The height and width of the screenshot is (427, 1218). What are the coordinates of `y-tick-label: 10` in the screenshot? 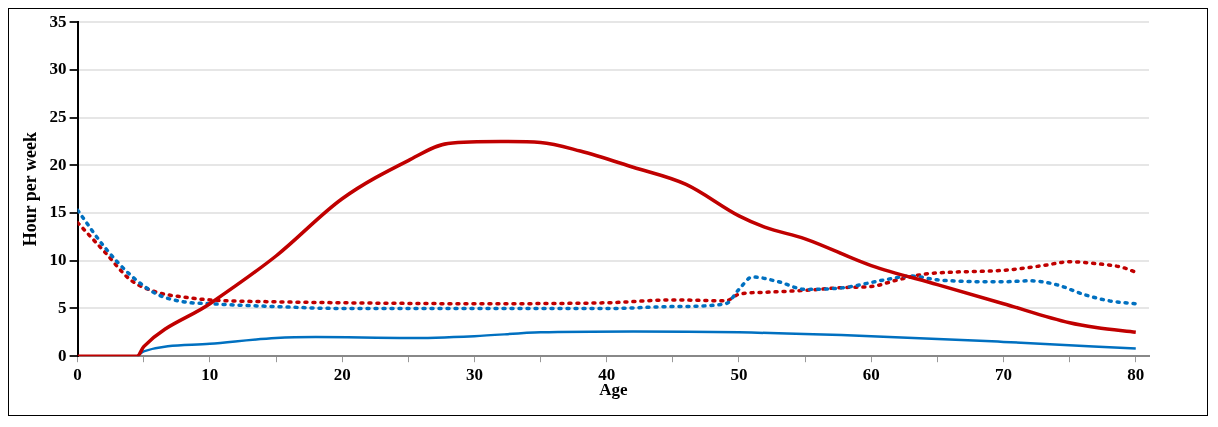 It's located at (58, 260).